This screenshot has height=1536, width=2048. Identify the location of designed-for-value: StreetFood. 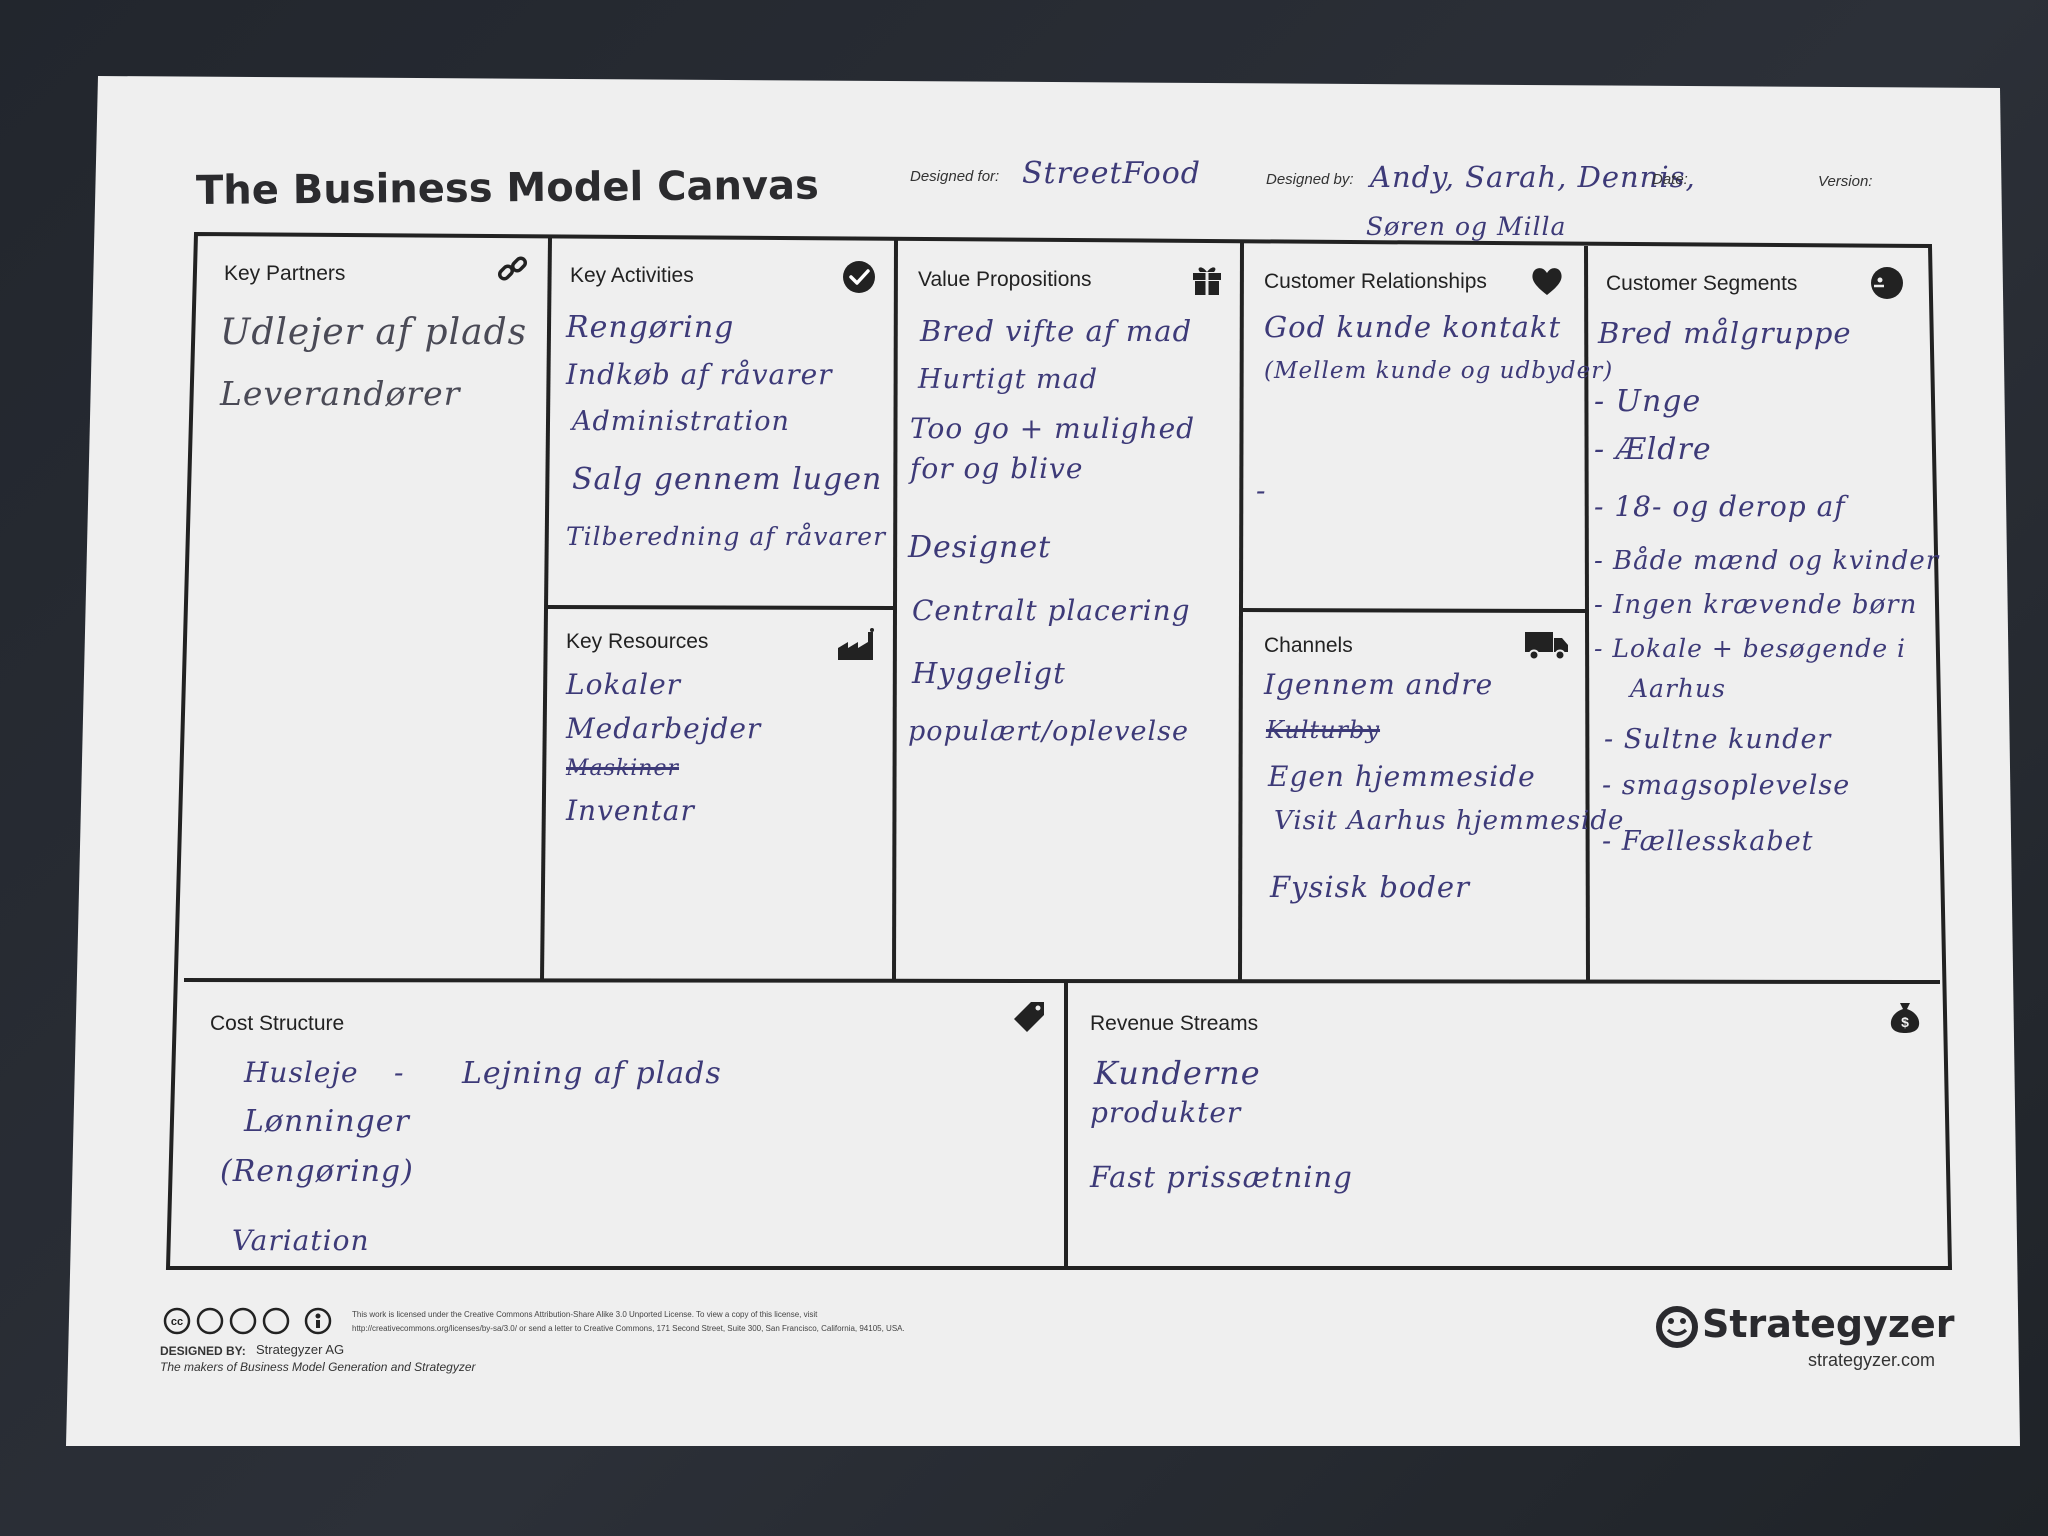
(1112, 173).